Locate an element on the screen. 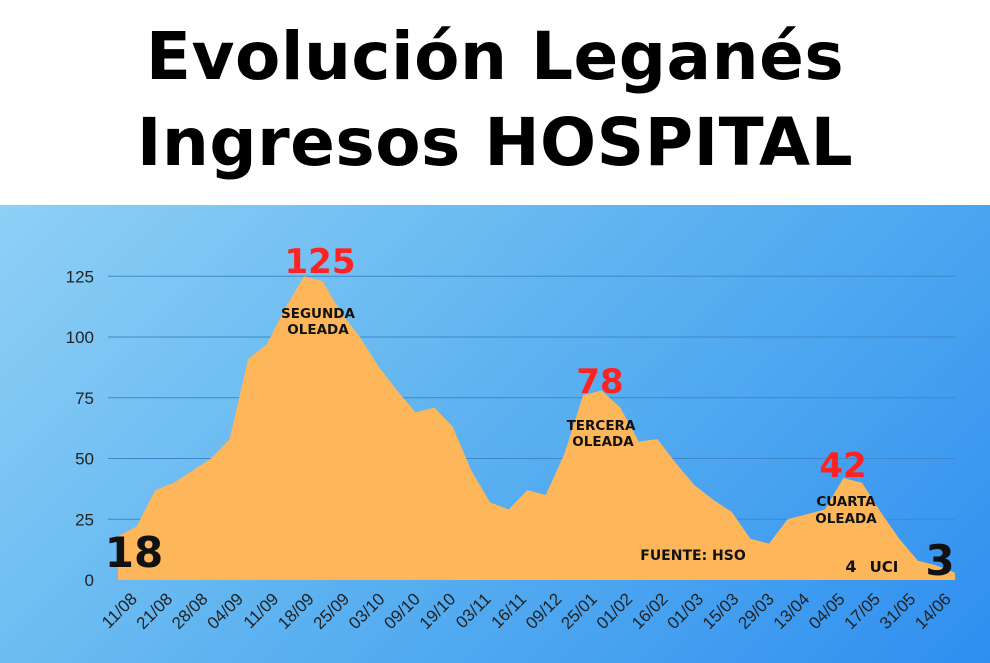 The image size is (990, 663). wave-label-cuarta: CUARTA is located at coordinates (846, 502).